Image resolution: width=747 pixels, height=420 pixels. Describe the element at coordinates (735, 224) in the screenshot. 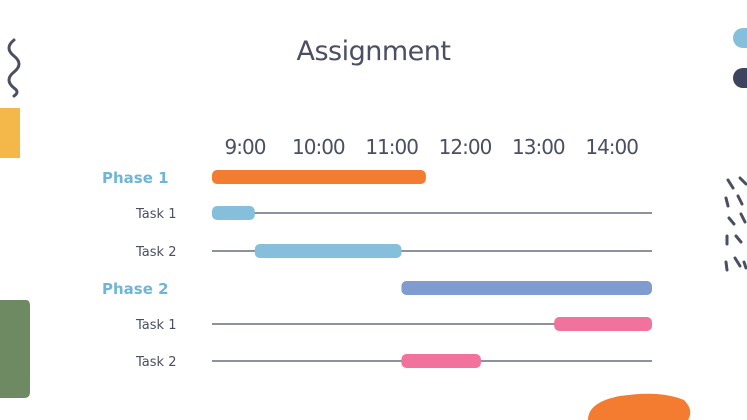

I see `dashes-decoration` at that location.